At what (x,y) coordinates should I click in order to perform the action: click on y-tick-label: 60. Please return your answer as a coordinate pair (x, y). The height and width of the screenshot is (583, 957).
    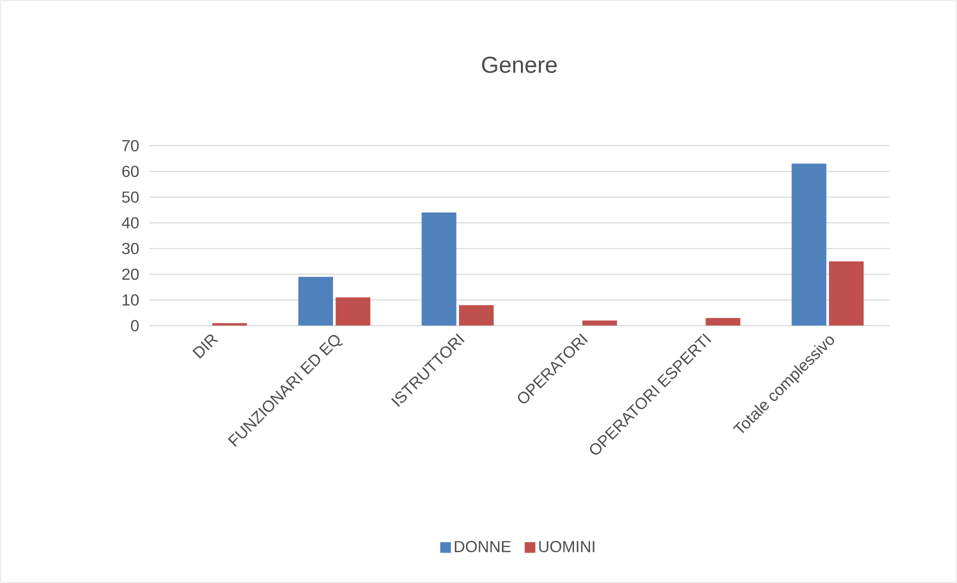
    Looking at the image, I should click on (130, 172).